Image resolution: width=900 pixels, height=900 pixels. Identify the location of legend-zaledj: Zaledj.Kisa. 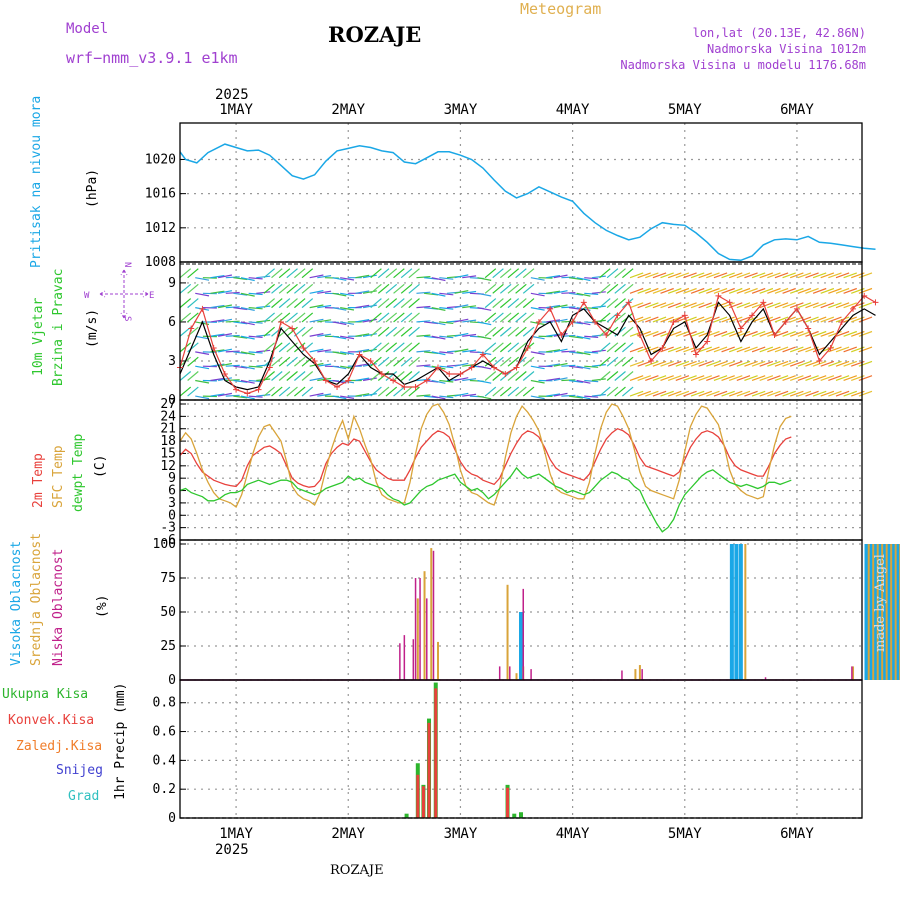
(59, 746).